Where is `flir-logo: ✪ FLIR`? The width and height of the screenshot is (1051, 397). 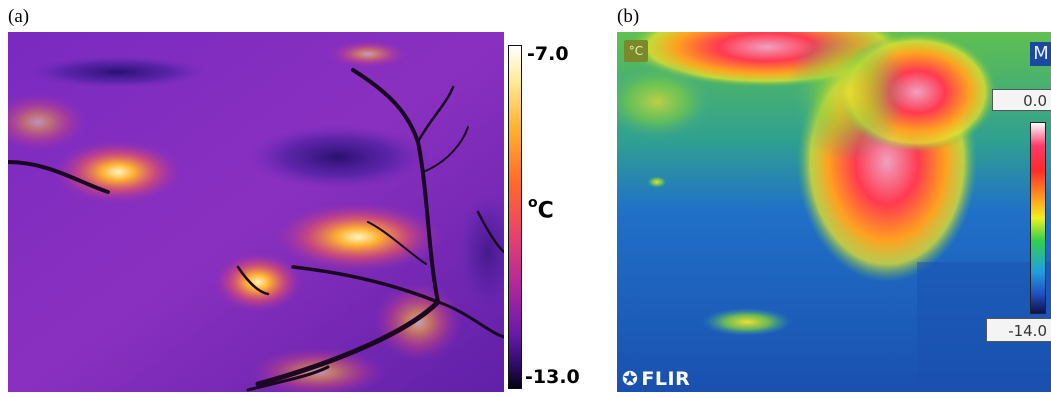 flir-logo: ✪ FLIR is located at coordinates (656, 379).